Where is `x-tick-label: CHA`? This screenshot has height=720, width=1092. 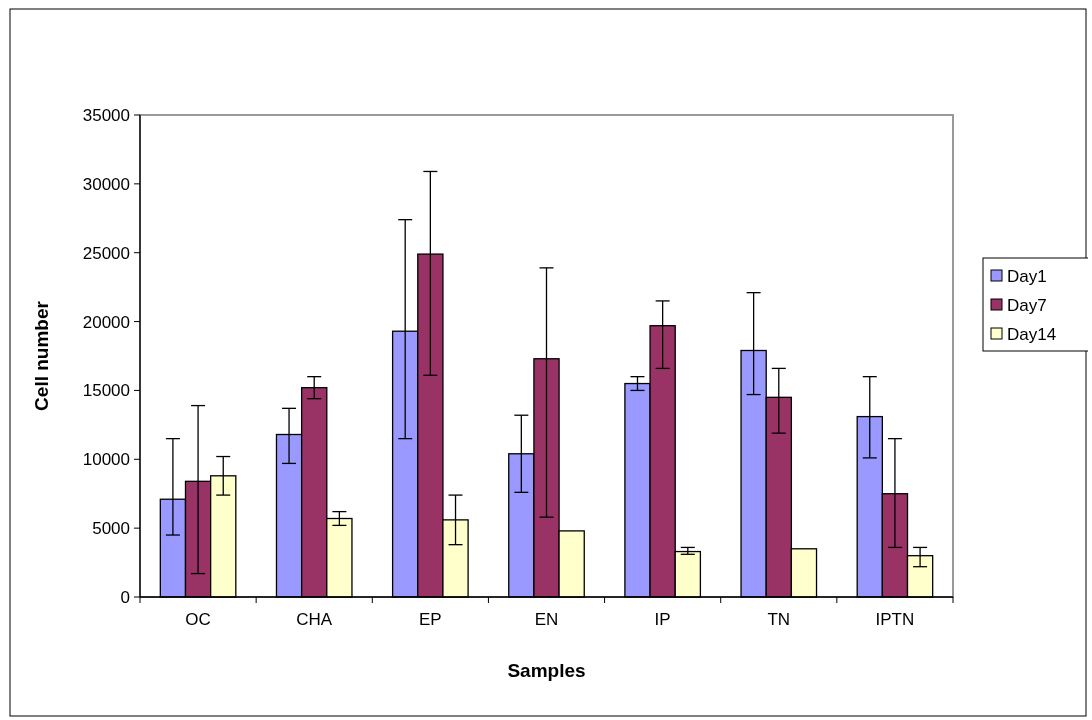 x-tick-label: CHA is located at coordinates (314, 619).